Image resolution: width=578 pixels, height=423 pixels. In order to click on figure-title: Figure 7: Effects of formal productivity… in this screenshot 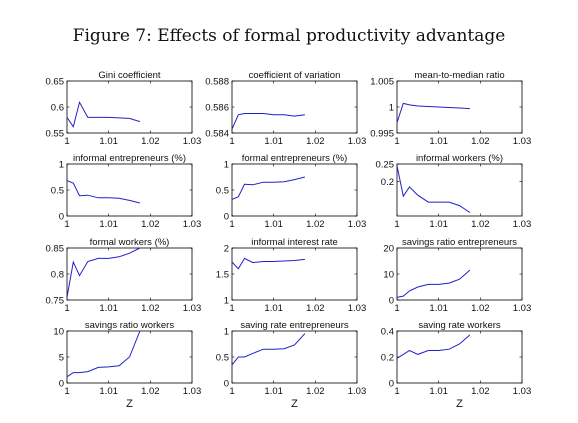, I will do `click(289, 36)`.